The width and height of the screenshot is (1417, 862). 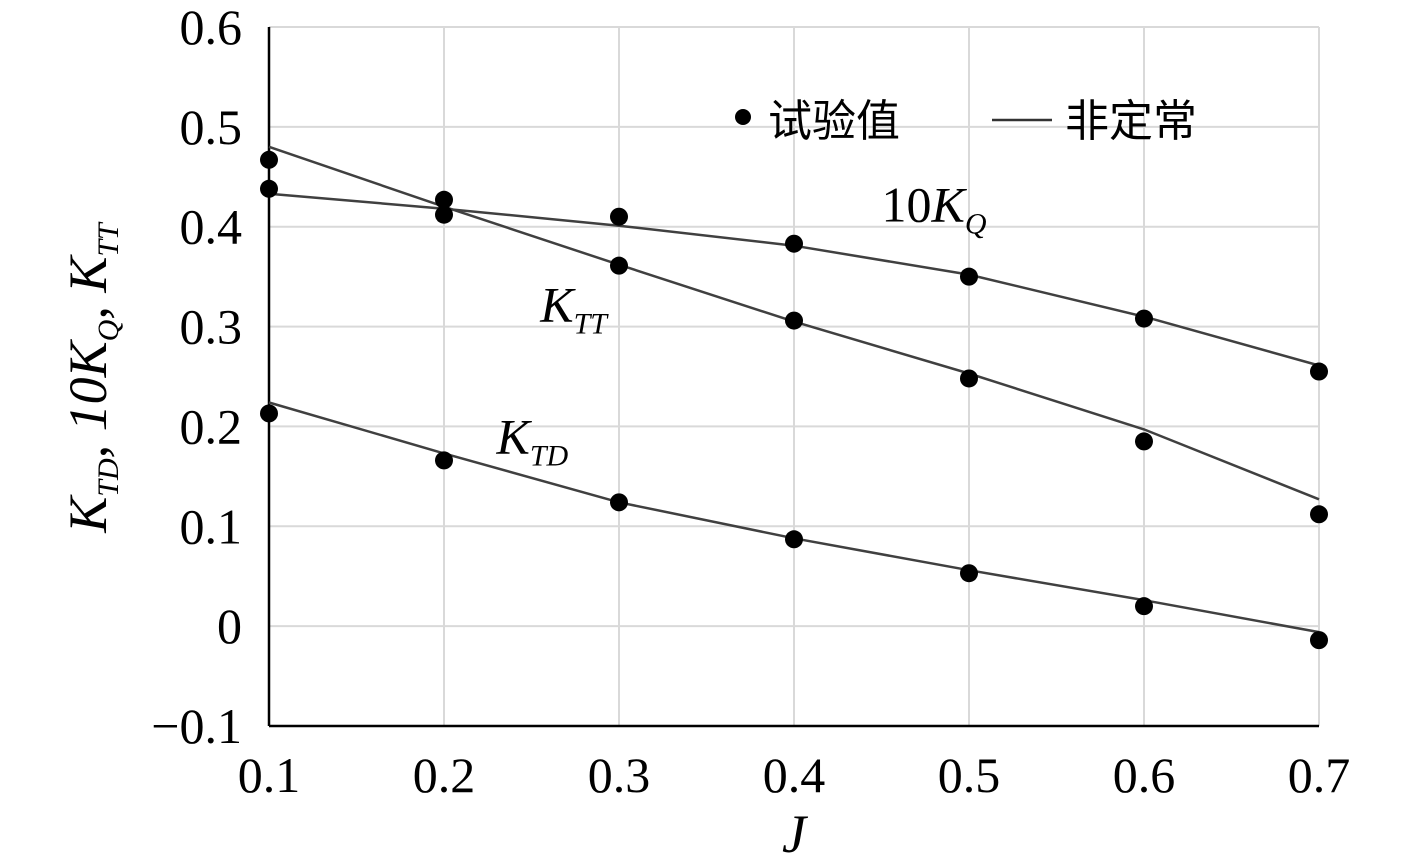 What do you see at coordinates (795, 833) in the screenshot?
I see `x-axis-label: J` at bounding box center [795, 833].